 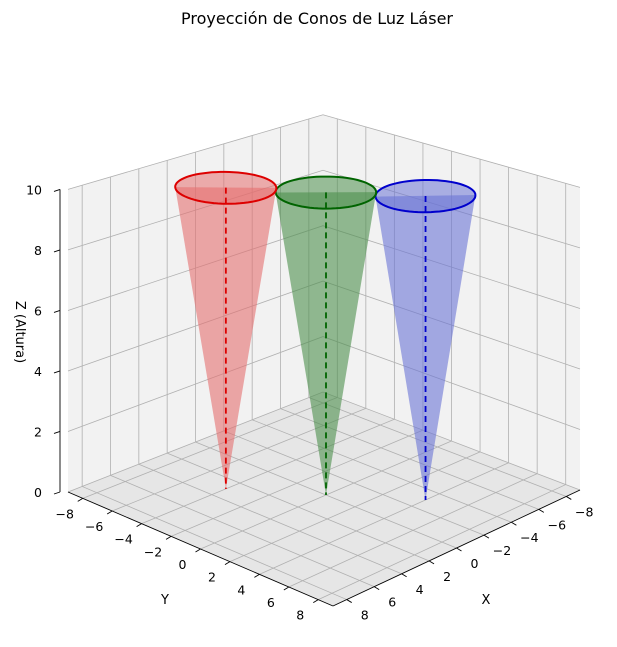 I want to click on y-axis-label: Y, so click(x=164, y=600).